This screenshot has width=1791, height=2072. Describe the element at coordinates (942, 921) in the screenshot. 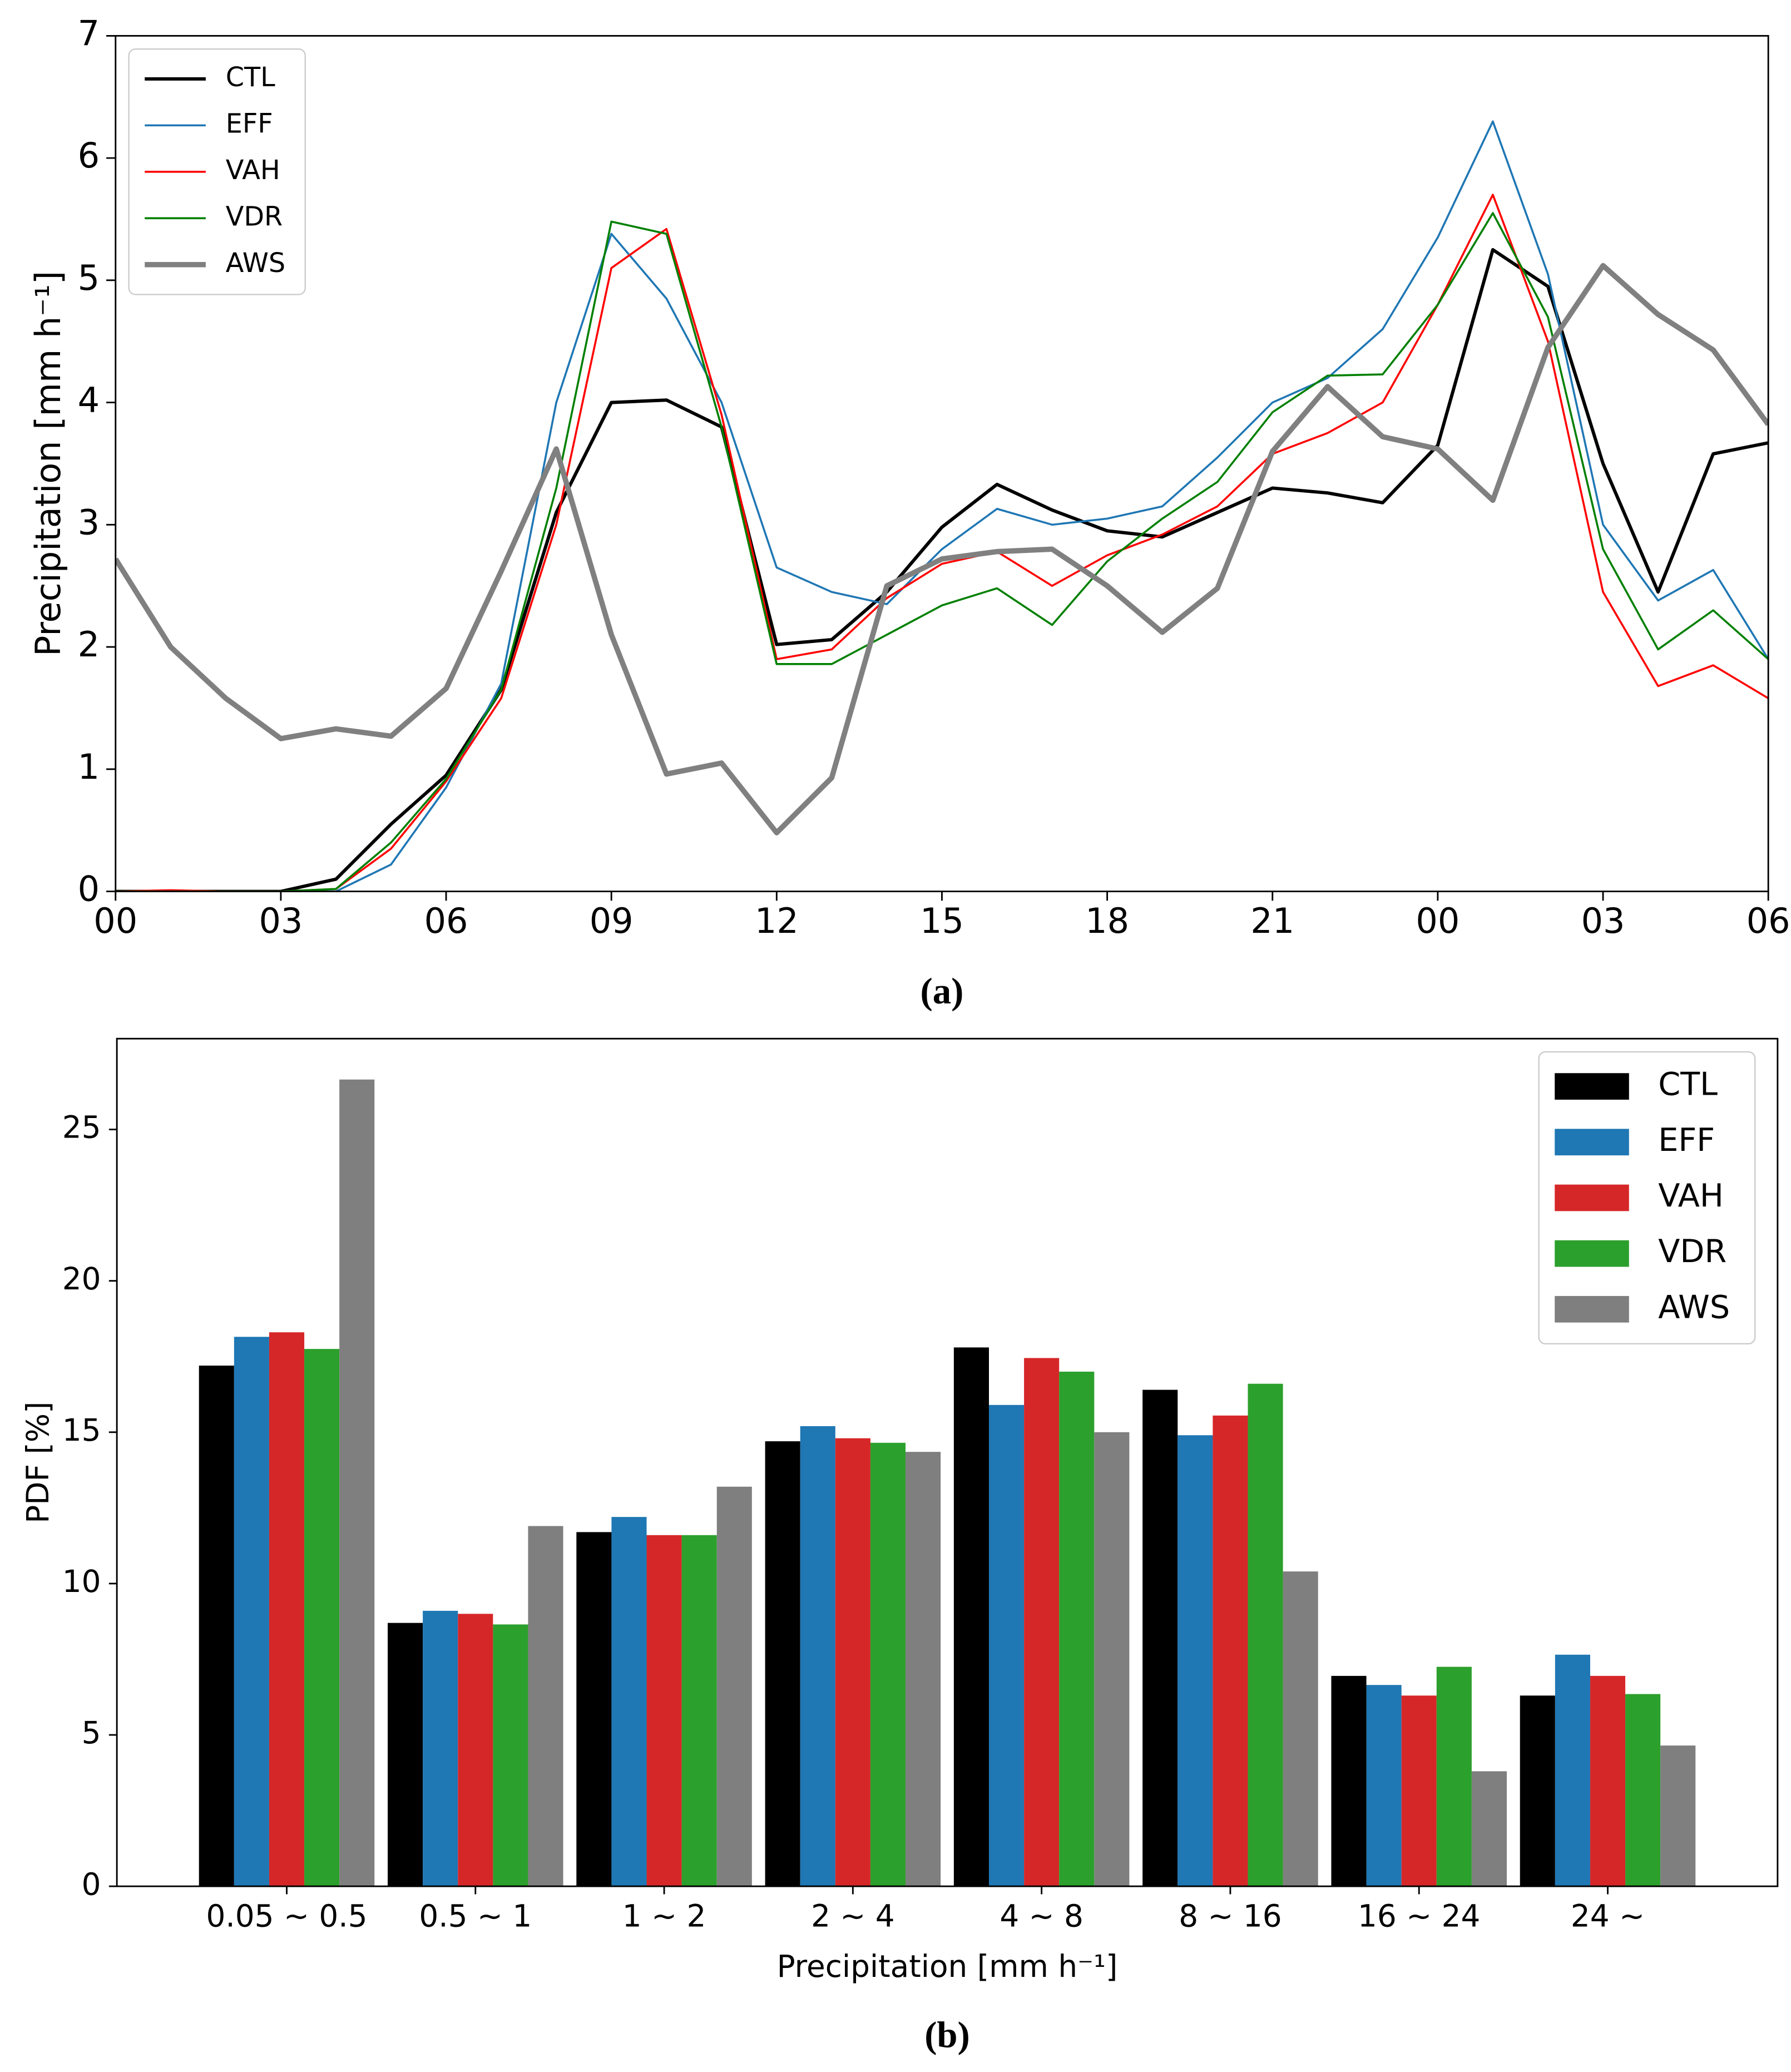

I see `x-tick-label: 15` at that location.